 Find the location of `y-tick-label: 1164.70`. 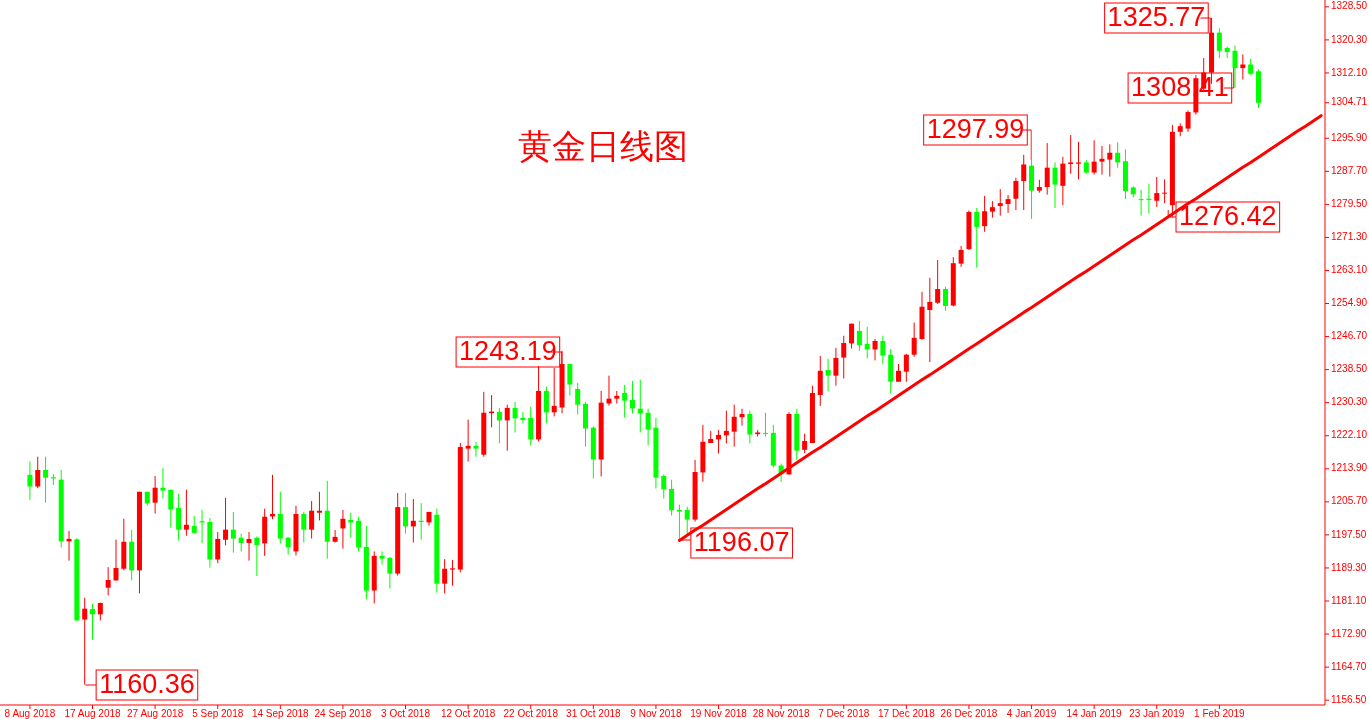

y-tick-label: 1164.70 is located at coordinates (1349, 666).